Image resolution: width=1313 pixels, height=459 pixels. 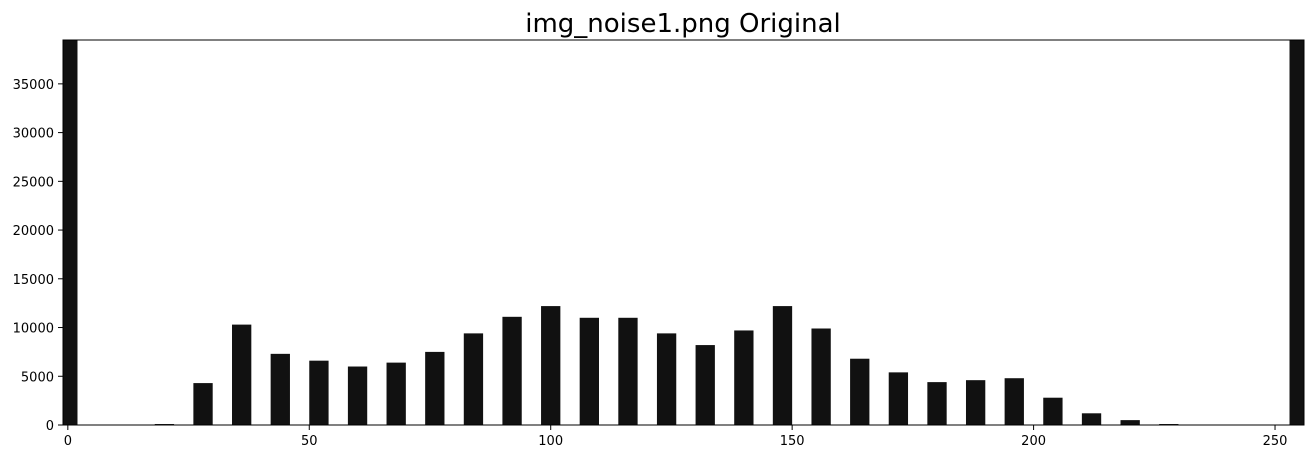 I want to click on y-tick-label: 30000, so click(x=33, y=134).